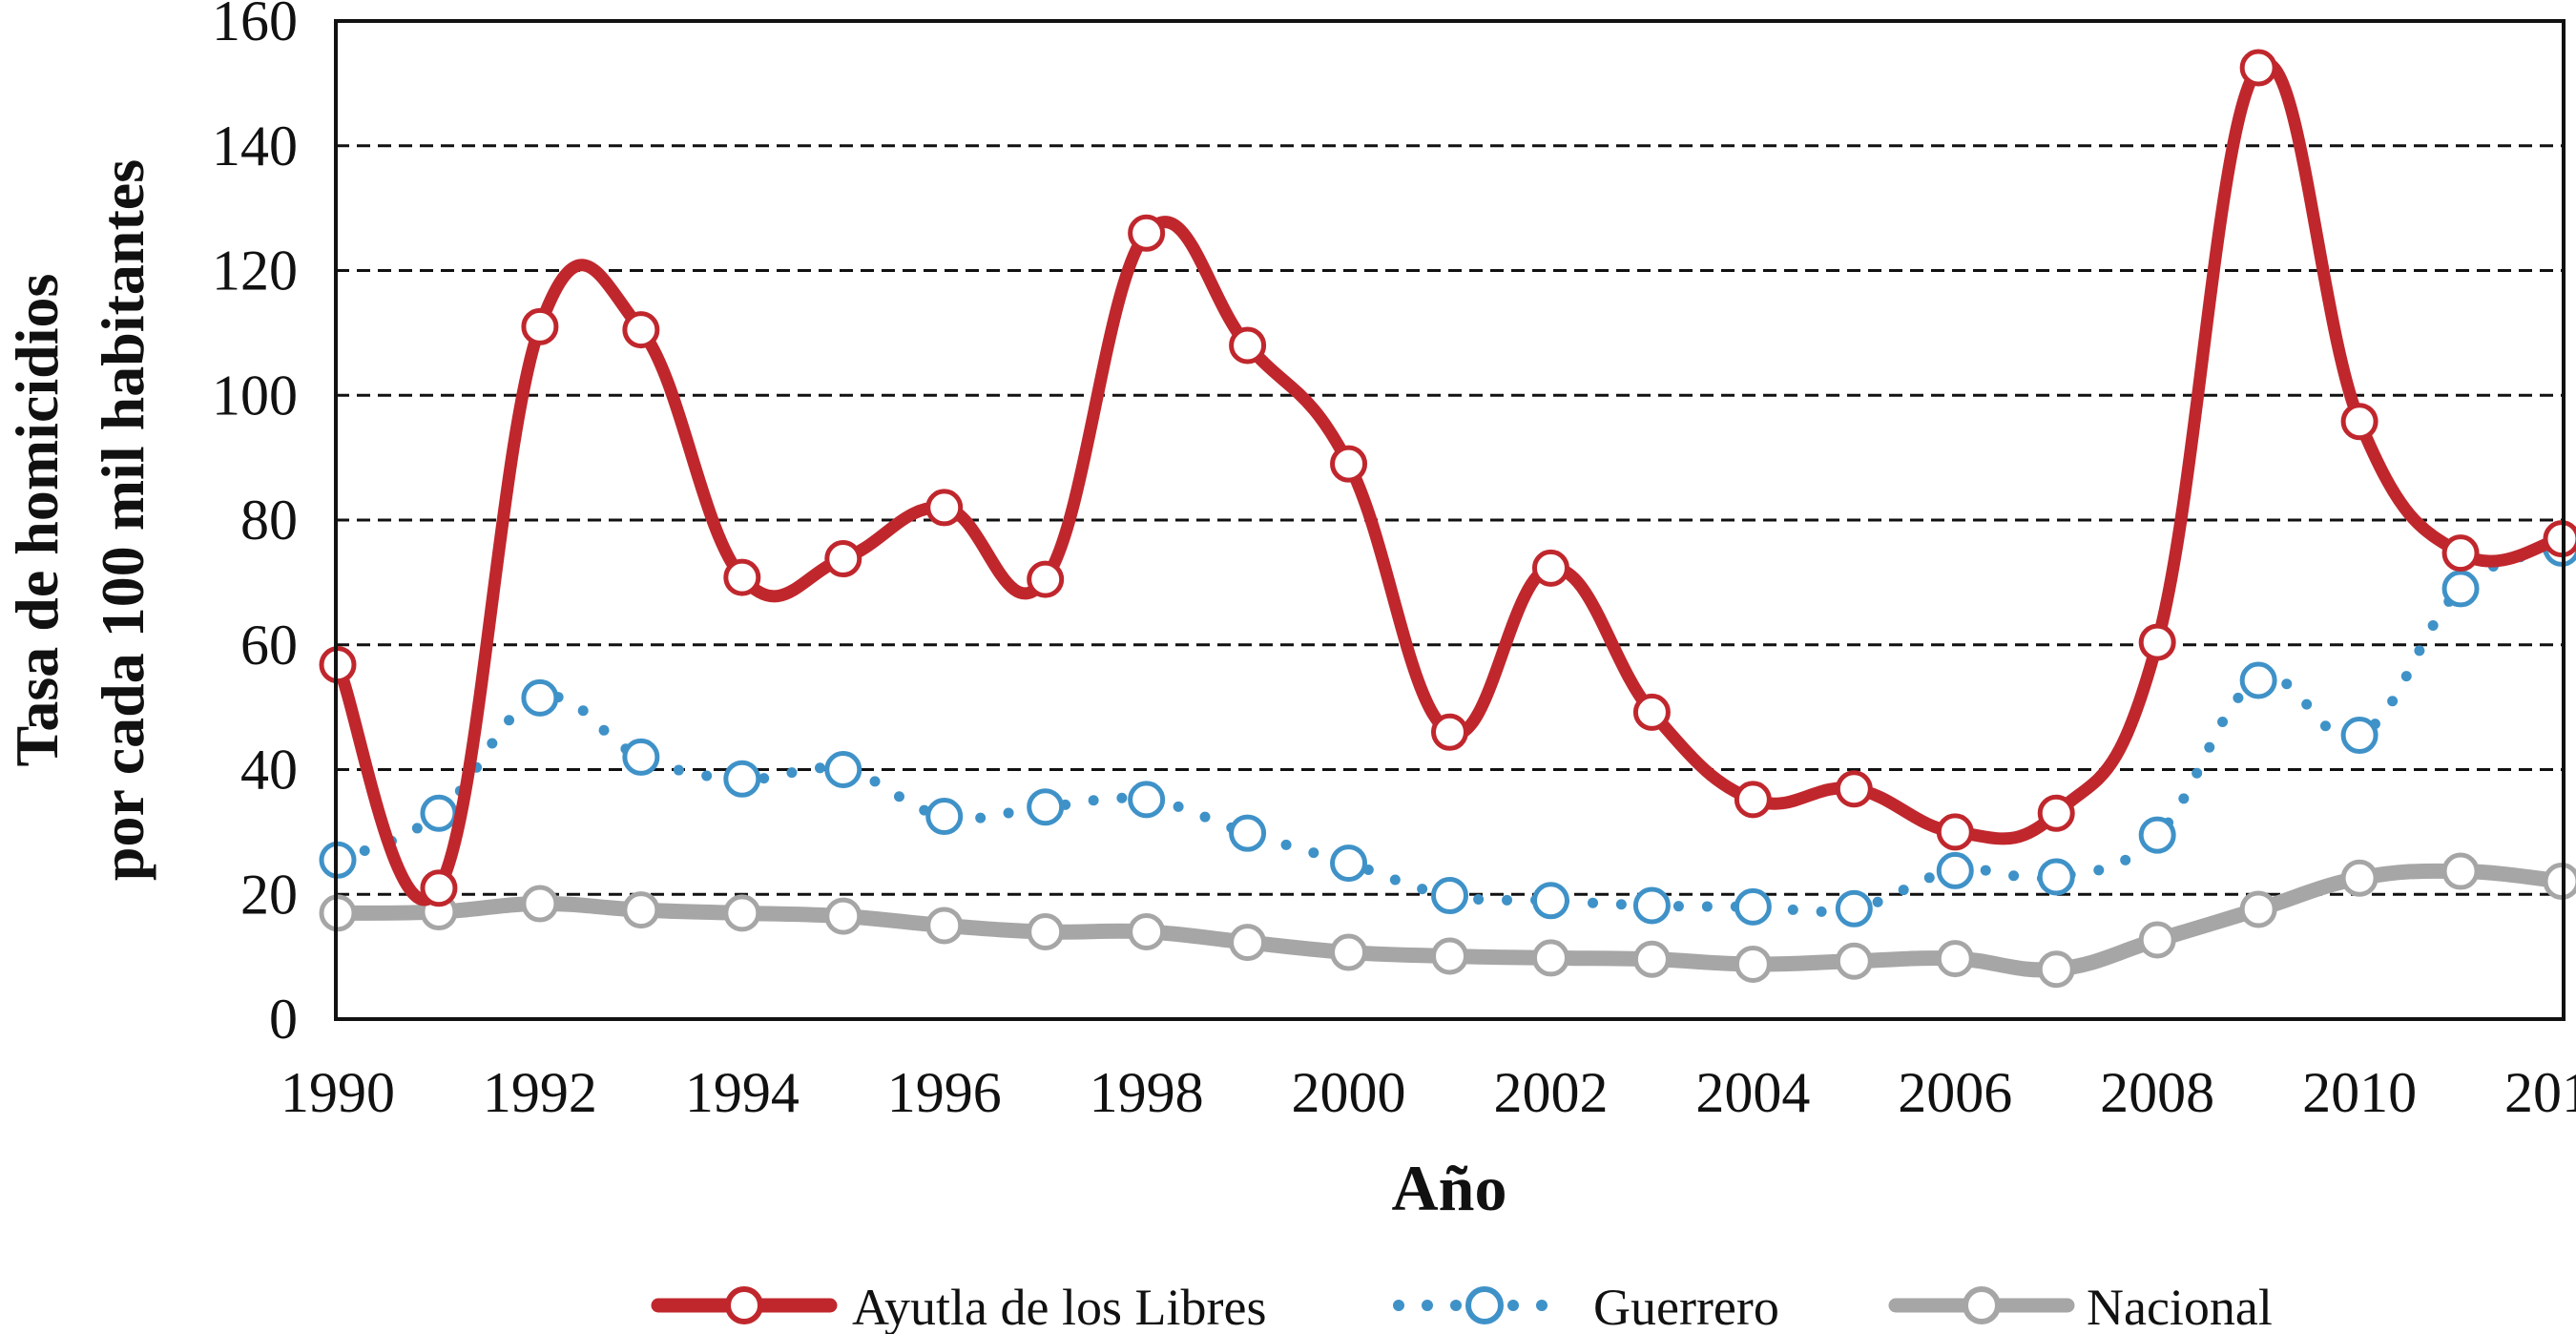  What do you see at coordinates (2359, 422) in the screenshot?
I see `data-point-ayutla-2010` at bounding box center [2359, 422].